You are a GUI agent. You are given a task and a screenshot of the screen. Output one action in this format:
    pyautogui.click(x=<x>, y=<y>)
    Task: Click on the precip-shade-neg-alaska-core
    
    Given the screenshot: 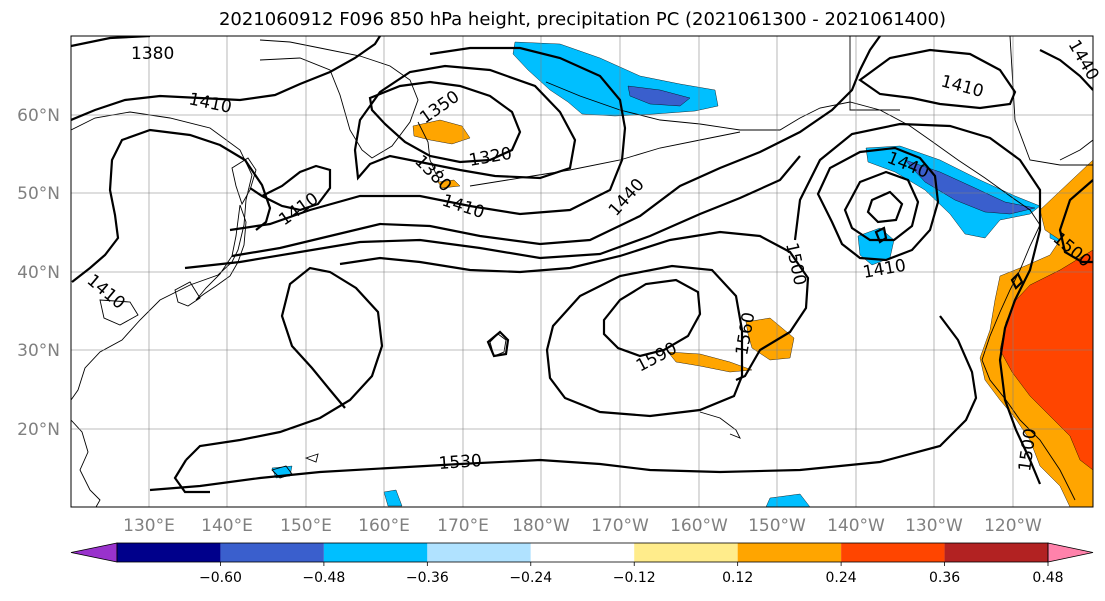 What is the action you would take?
    pyautogui.click(x=659, y=96)
    